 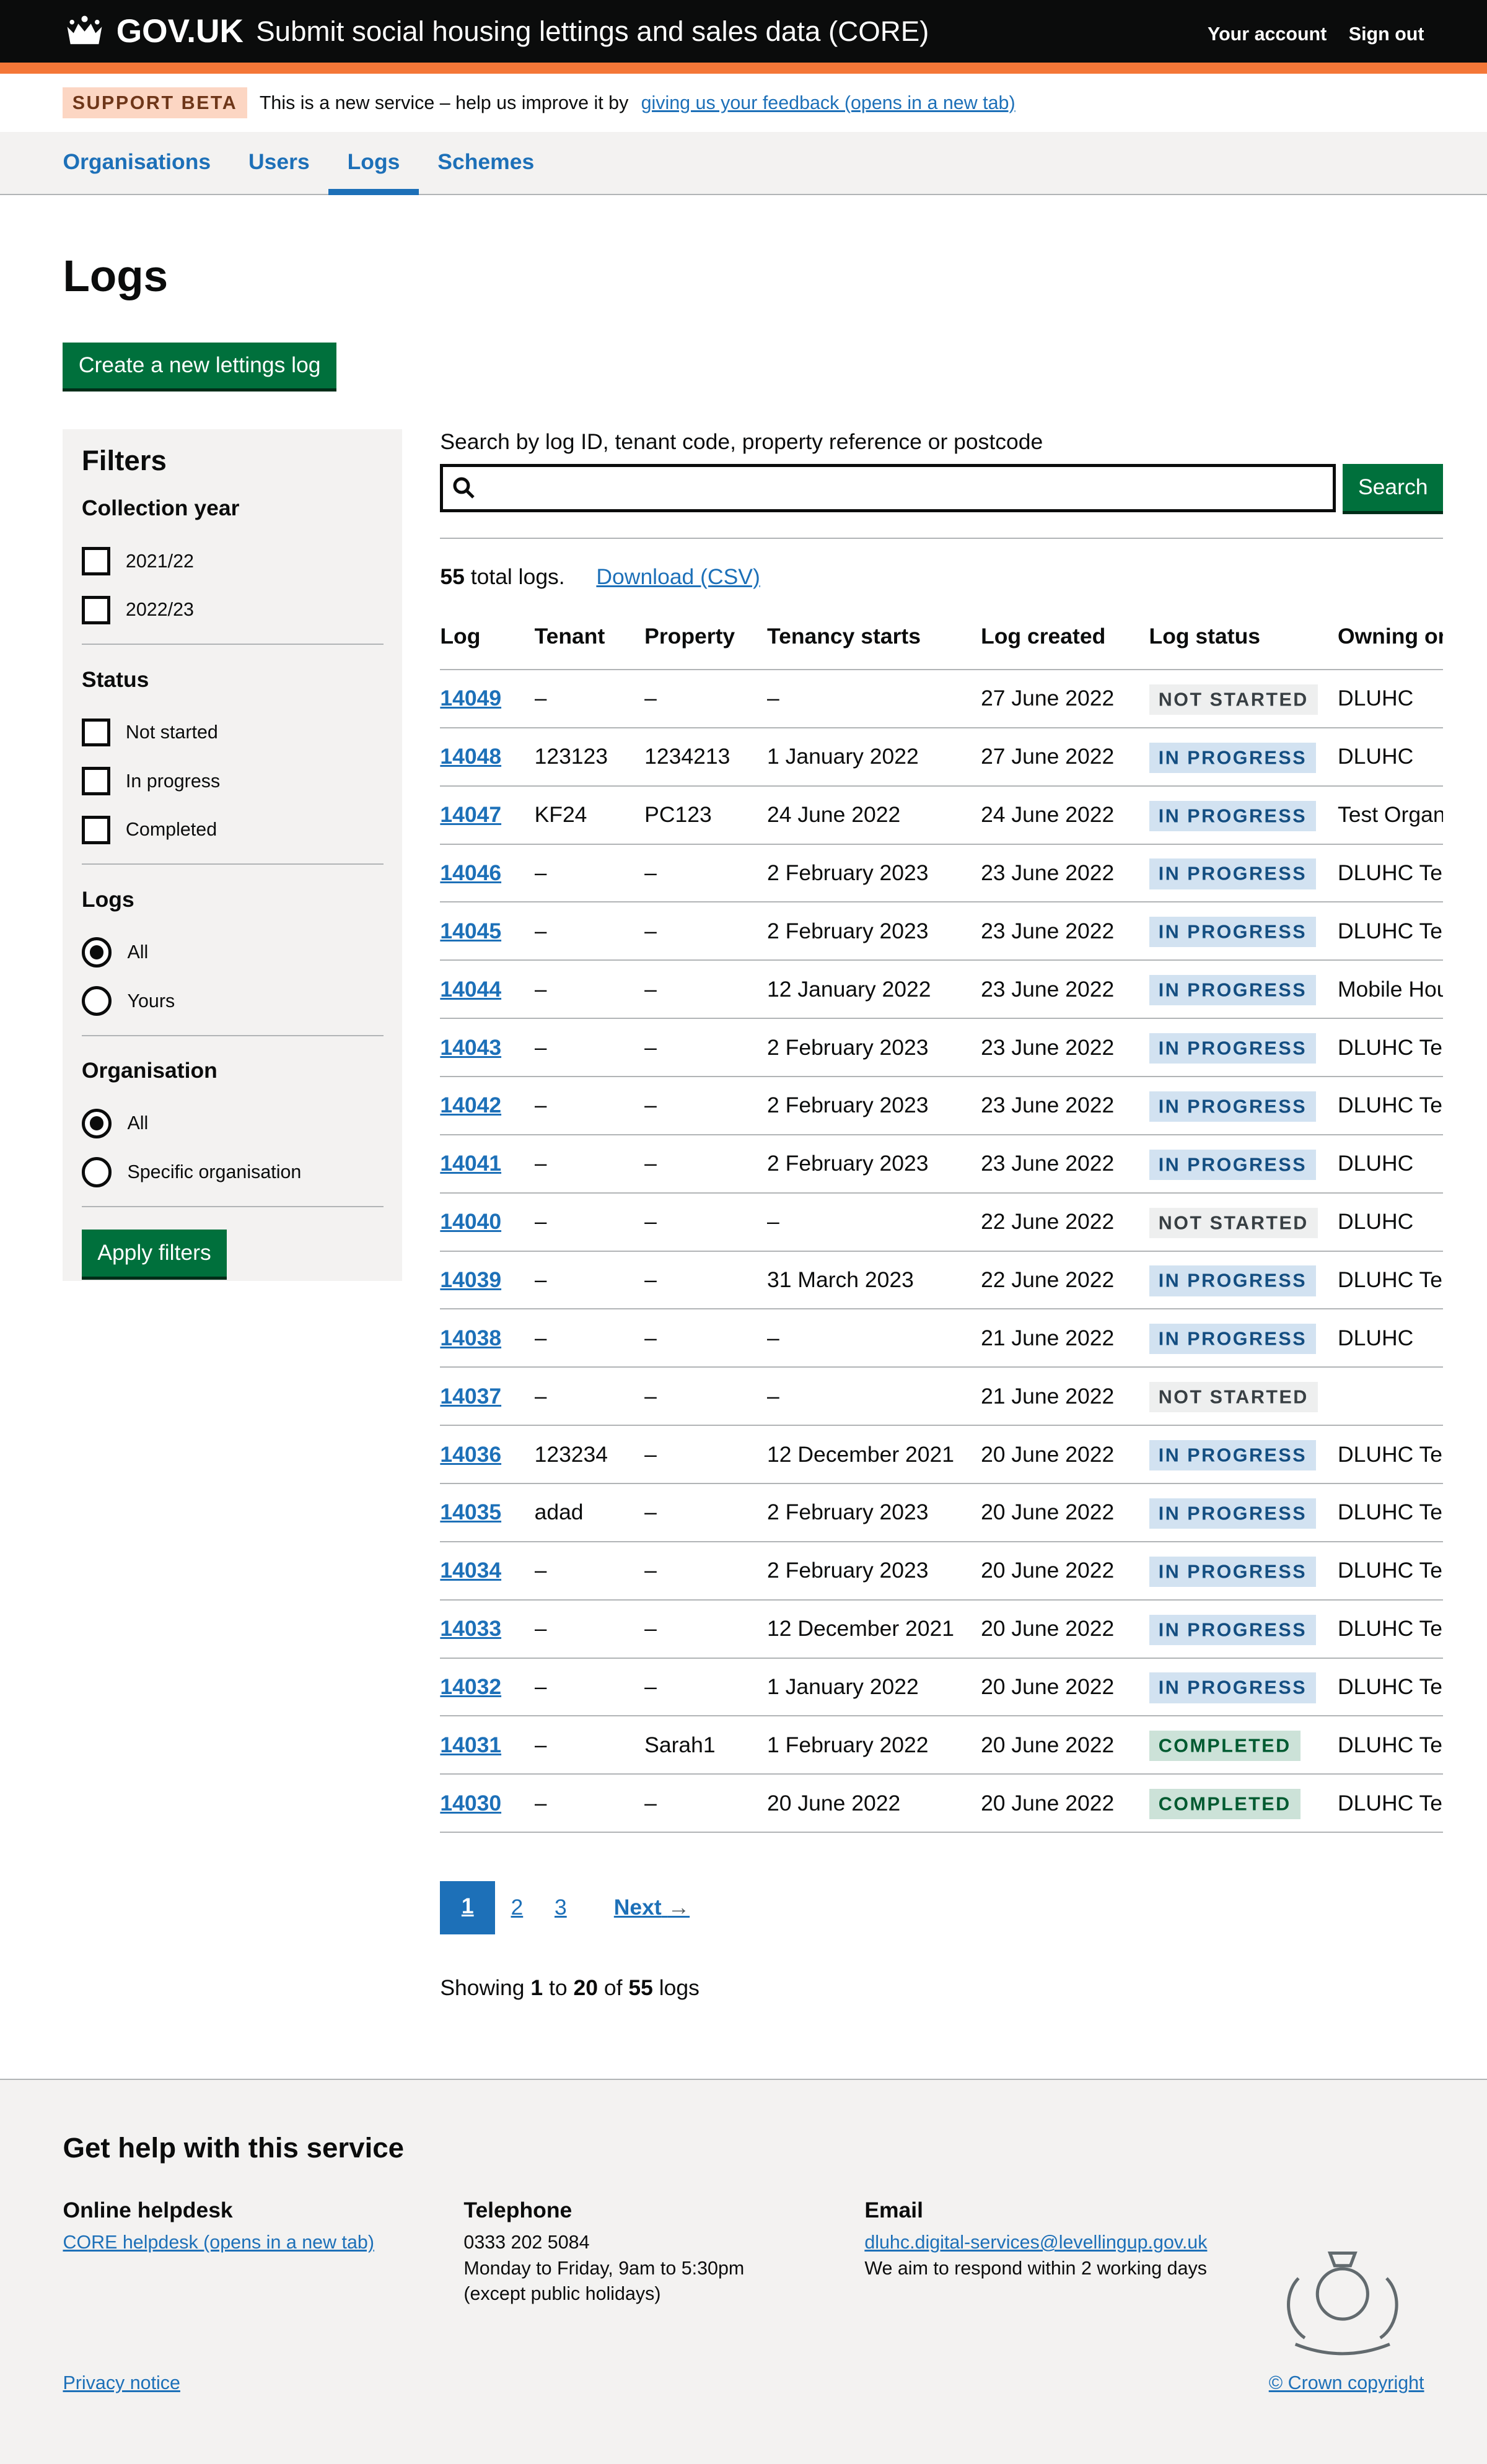 What do you see at coordinates (232, 952) in the screenshot?
I see `radio-logs-all: All` at bounding box center [232, 952].